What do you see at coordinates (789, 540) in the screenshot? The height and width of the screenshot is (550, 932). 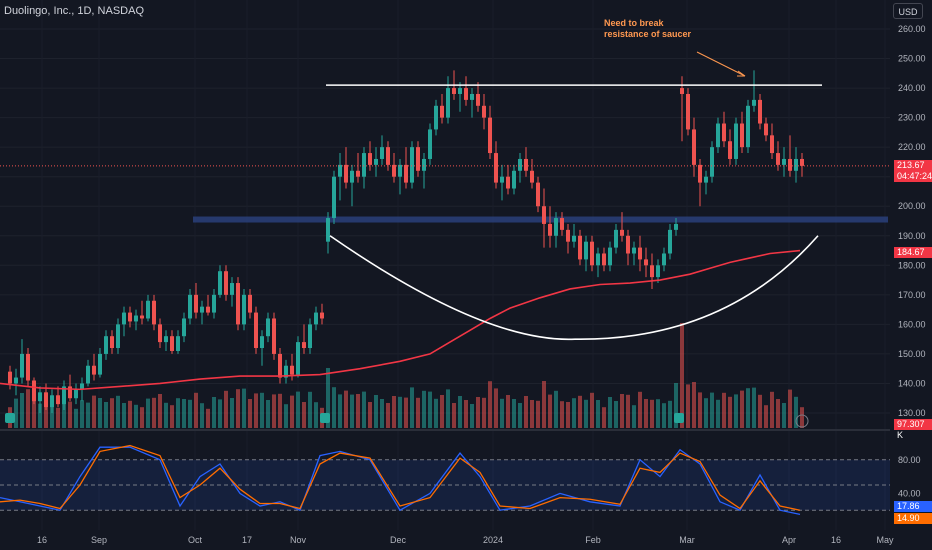 I see `time-tick-label: Apr` at bounding box center [789, 540].